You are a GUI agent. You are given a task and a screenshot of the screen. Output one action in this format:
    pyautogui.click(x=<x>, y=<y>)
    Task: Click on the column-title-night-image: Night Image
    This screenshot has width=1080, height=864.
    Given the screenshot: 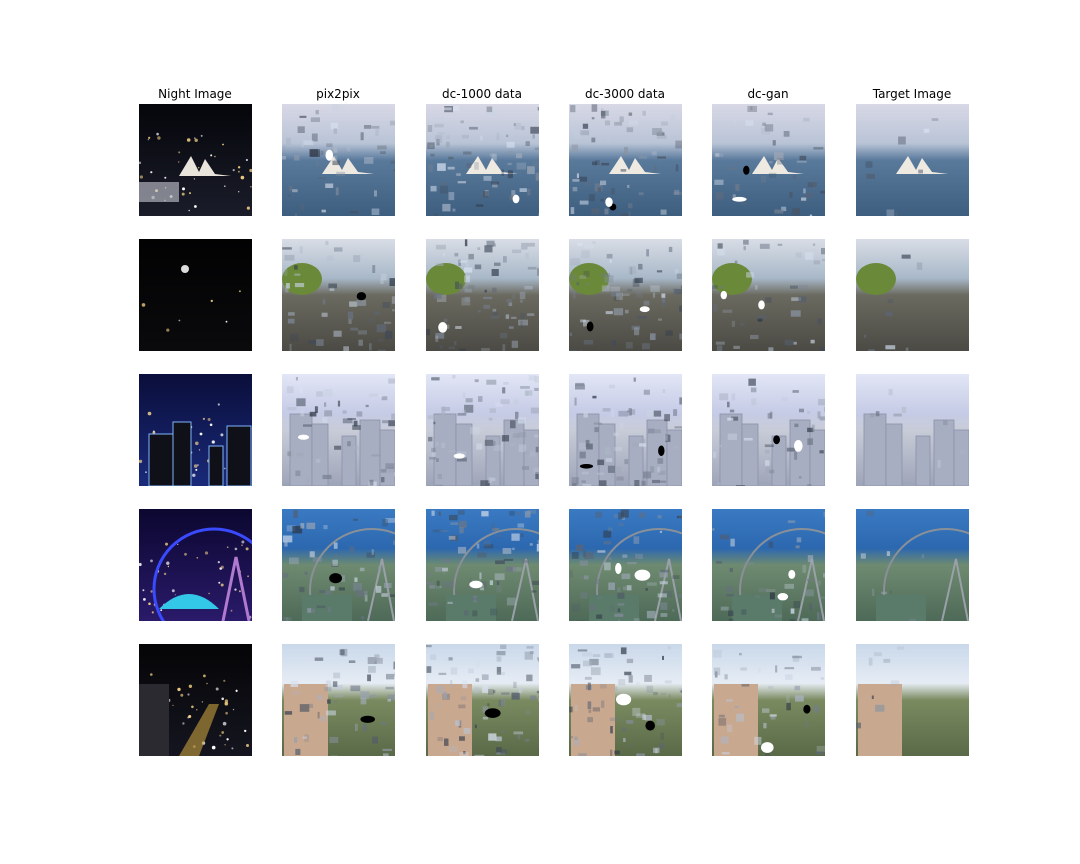 What is the action you would take?
    pyautogui.click(x=195, y=94)
    